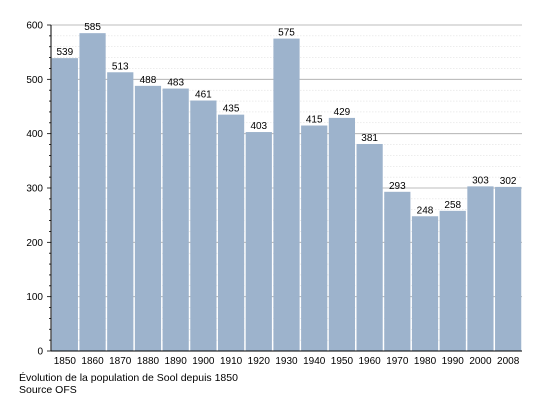  What do you see at coordinates (425, 361) in the screenshot?
I see `x-tick-label-1980: 1980` at bounding box center [425, 361].